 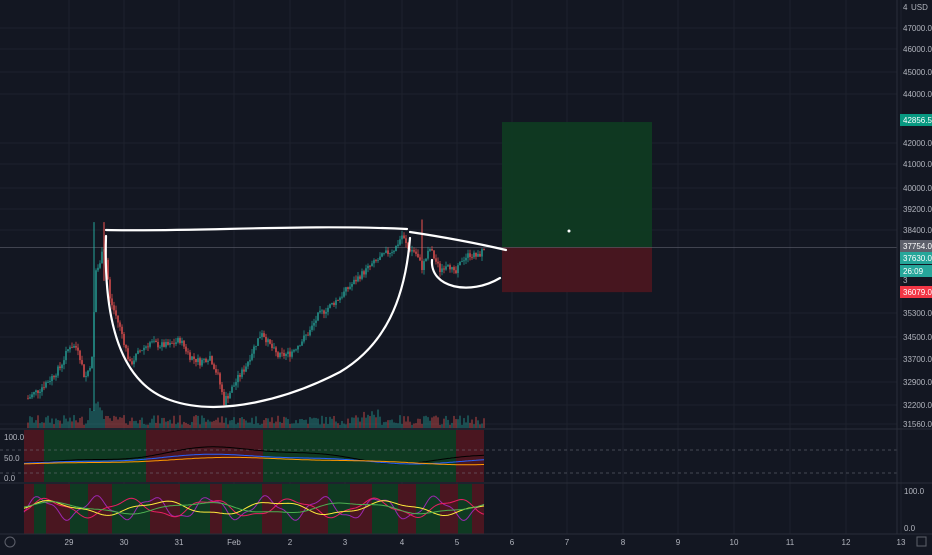 What do you see at coordinates (512, 542) in the screenshot?
I see `time-tick-label: 6` at bounding box center [512, 542].